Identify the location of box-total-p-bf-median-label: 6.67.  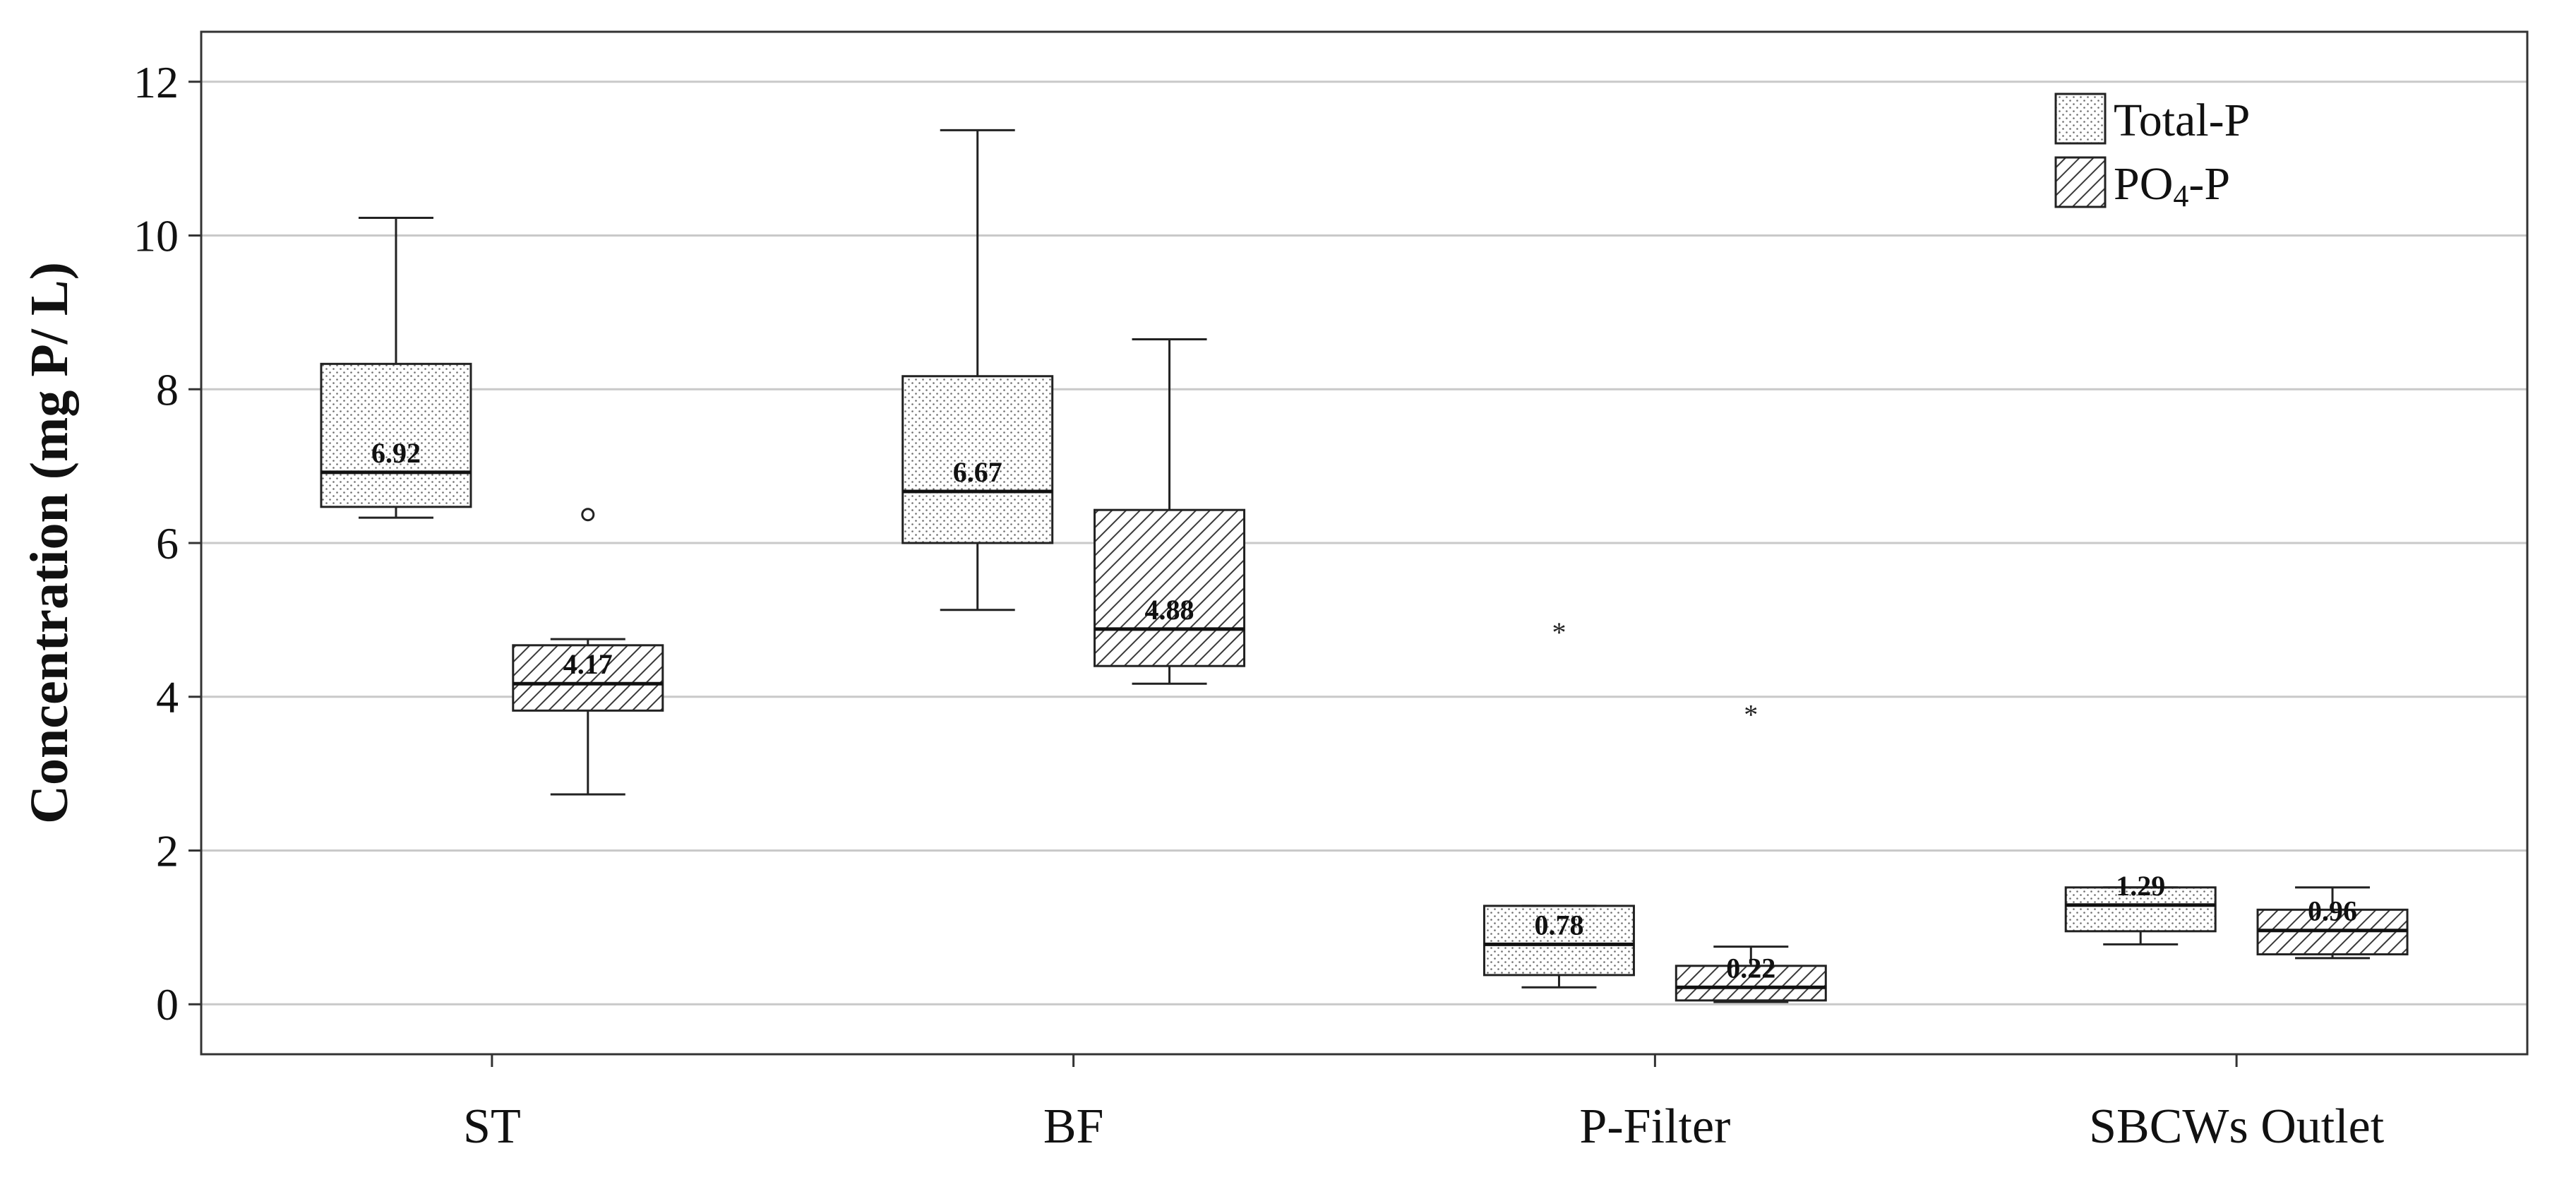
(977, 472).